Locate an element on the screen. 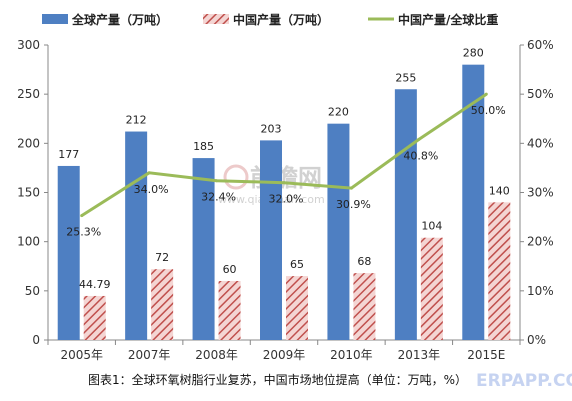 Image resolution: width=572 pixels, height=401 pixels. legend-swatch-global is located at coordinates (55, 19).